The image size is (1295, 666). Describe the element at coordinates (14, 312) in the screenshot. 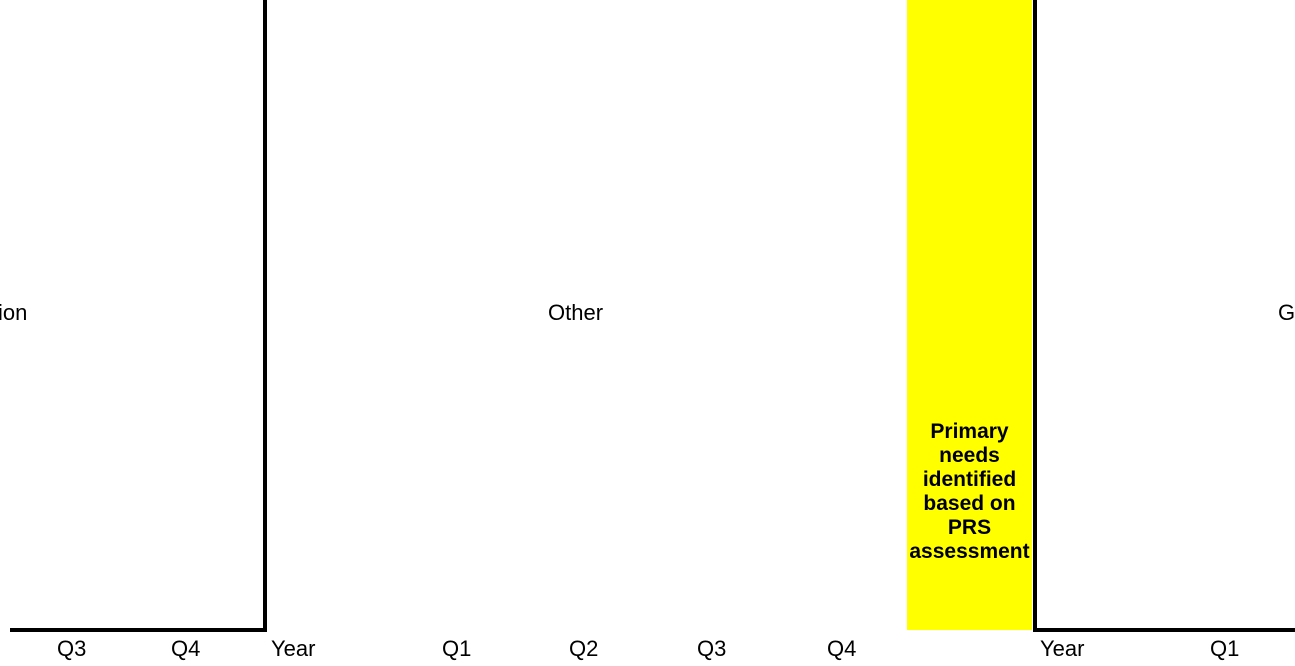

I see `group-label-left: ion` at that location.